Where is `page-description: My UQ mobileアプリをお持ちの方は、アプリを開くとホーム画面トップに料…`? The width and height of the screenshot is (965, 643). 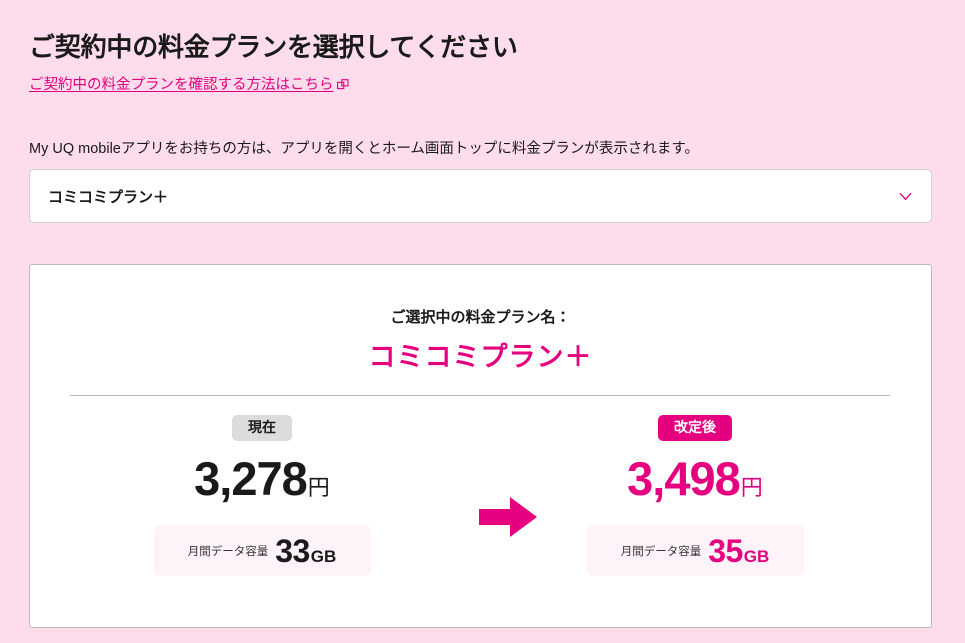
page-description: My UQ mobileアプリをお持ちの方は、アプリを開くとホーム画面トップに料… is located at coordinates (364, 148).